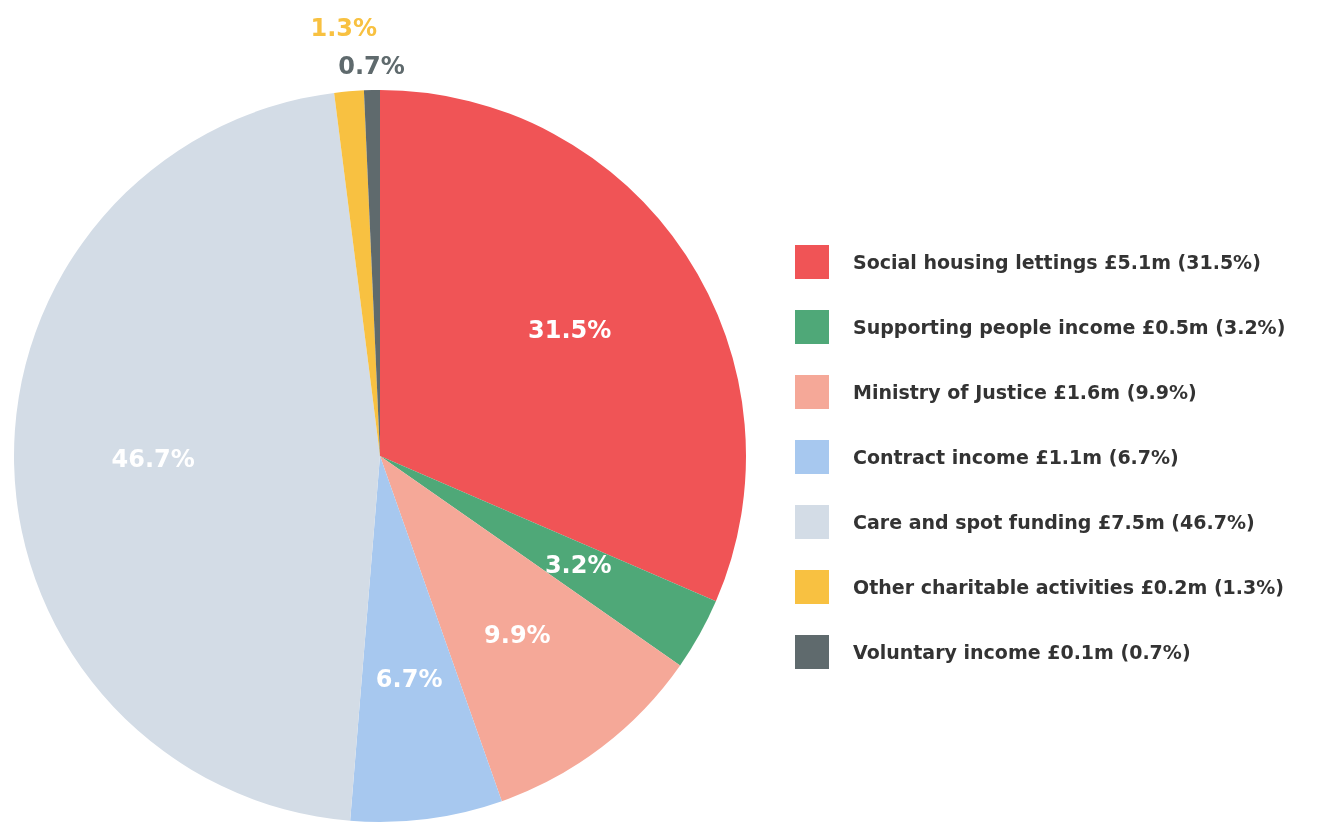  What do you see at coordinates (1025, 391) in the screenshot?
I see `legend-label: Ministry of Justice £1.6m (9.9%)` at bounding box center [1025, 391].